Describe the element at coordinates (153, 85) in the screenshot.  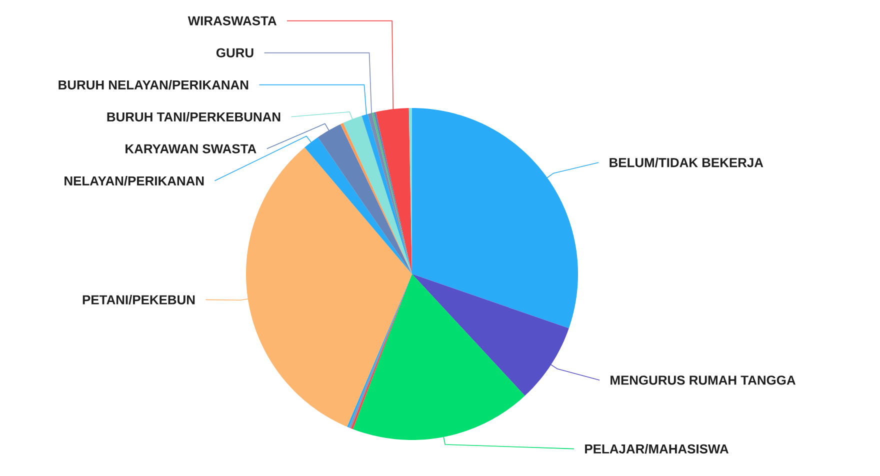
I see `slice-label: BURUH NELAYAN/PERIKANAN` at that location.